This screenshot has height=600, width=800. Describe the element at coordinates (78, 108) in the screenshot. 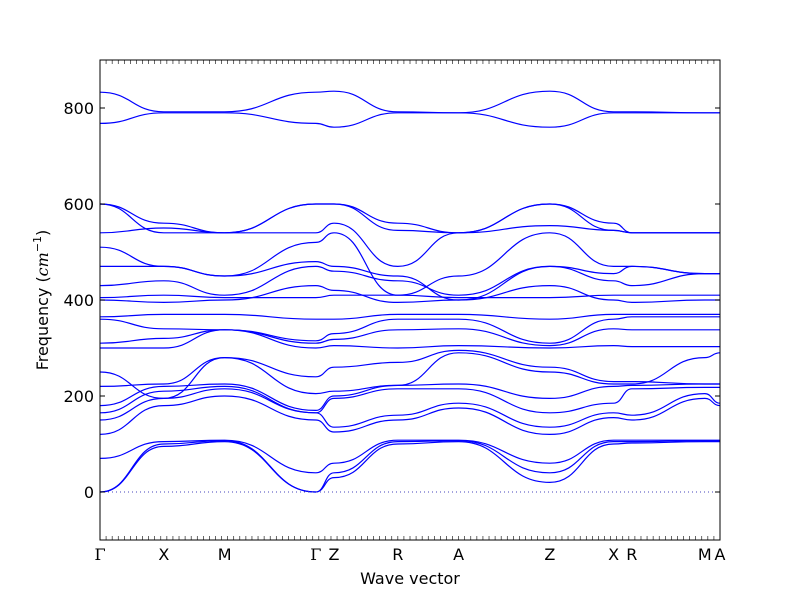

I see `y-tick-label: 800` at that location.